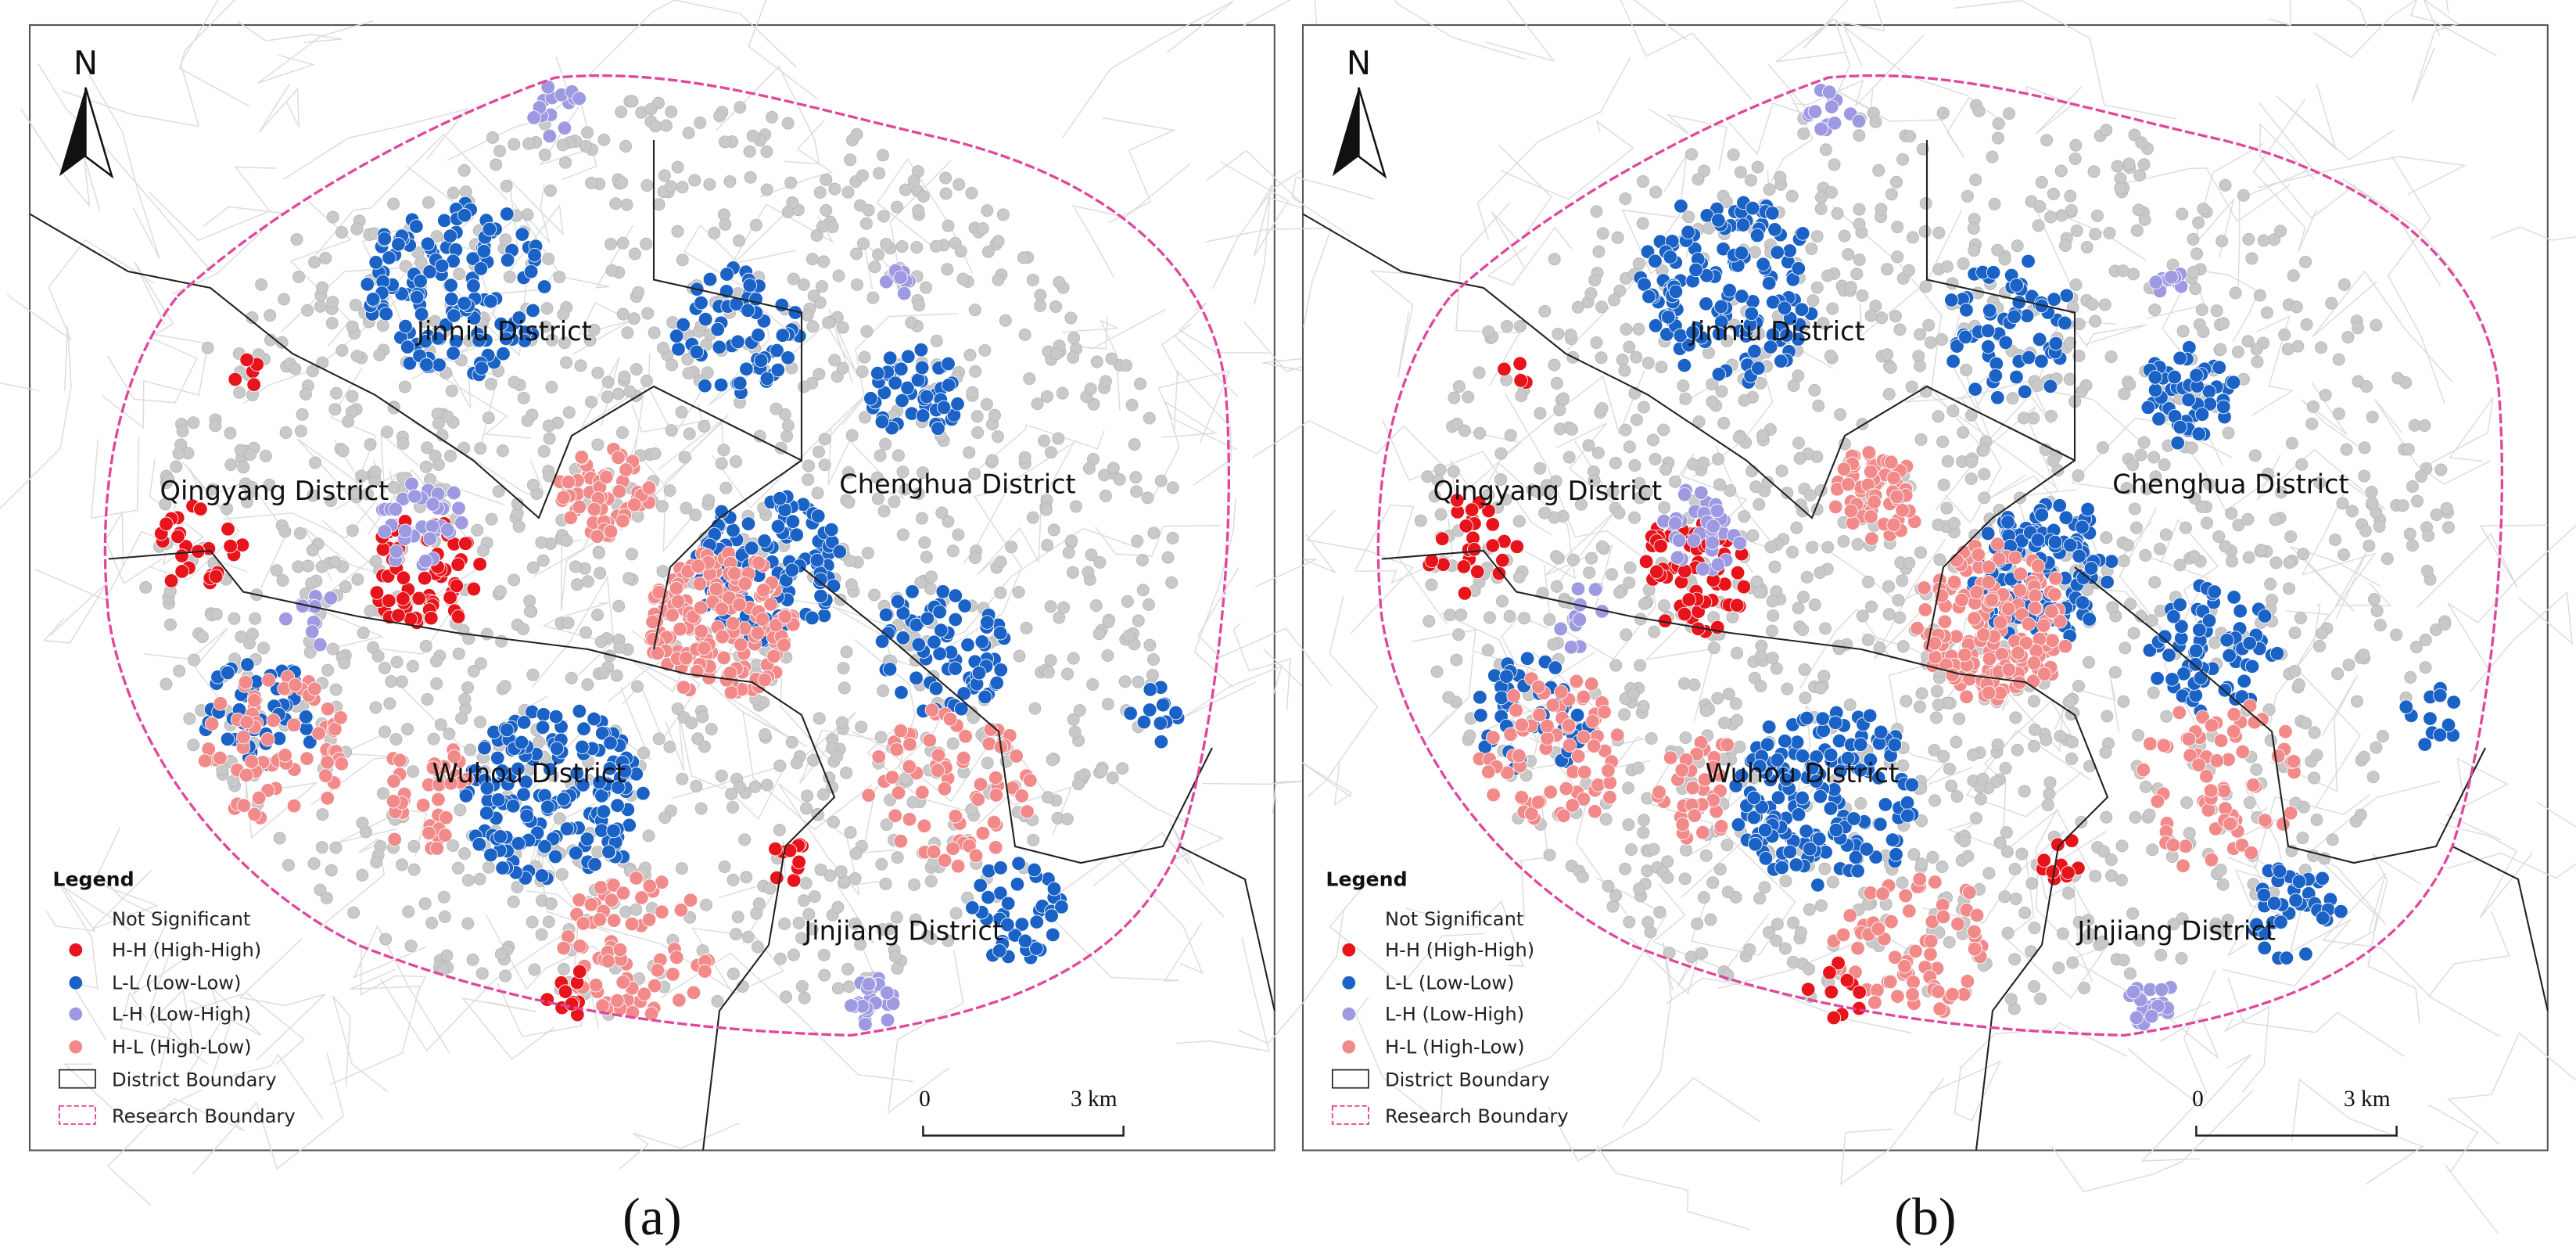  I want to click on legend-label: L-H (Low-High), so click(181, 1015).